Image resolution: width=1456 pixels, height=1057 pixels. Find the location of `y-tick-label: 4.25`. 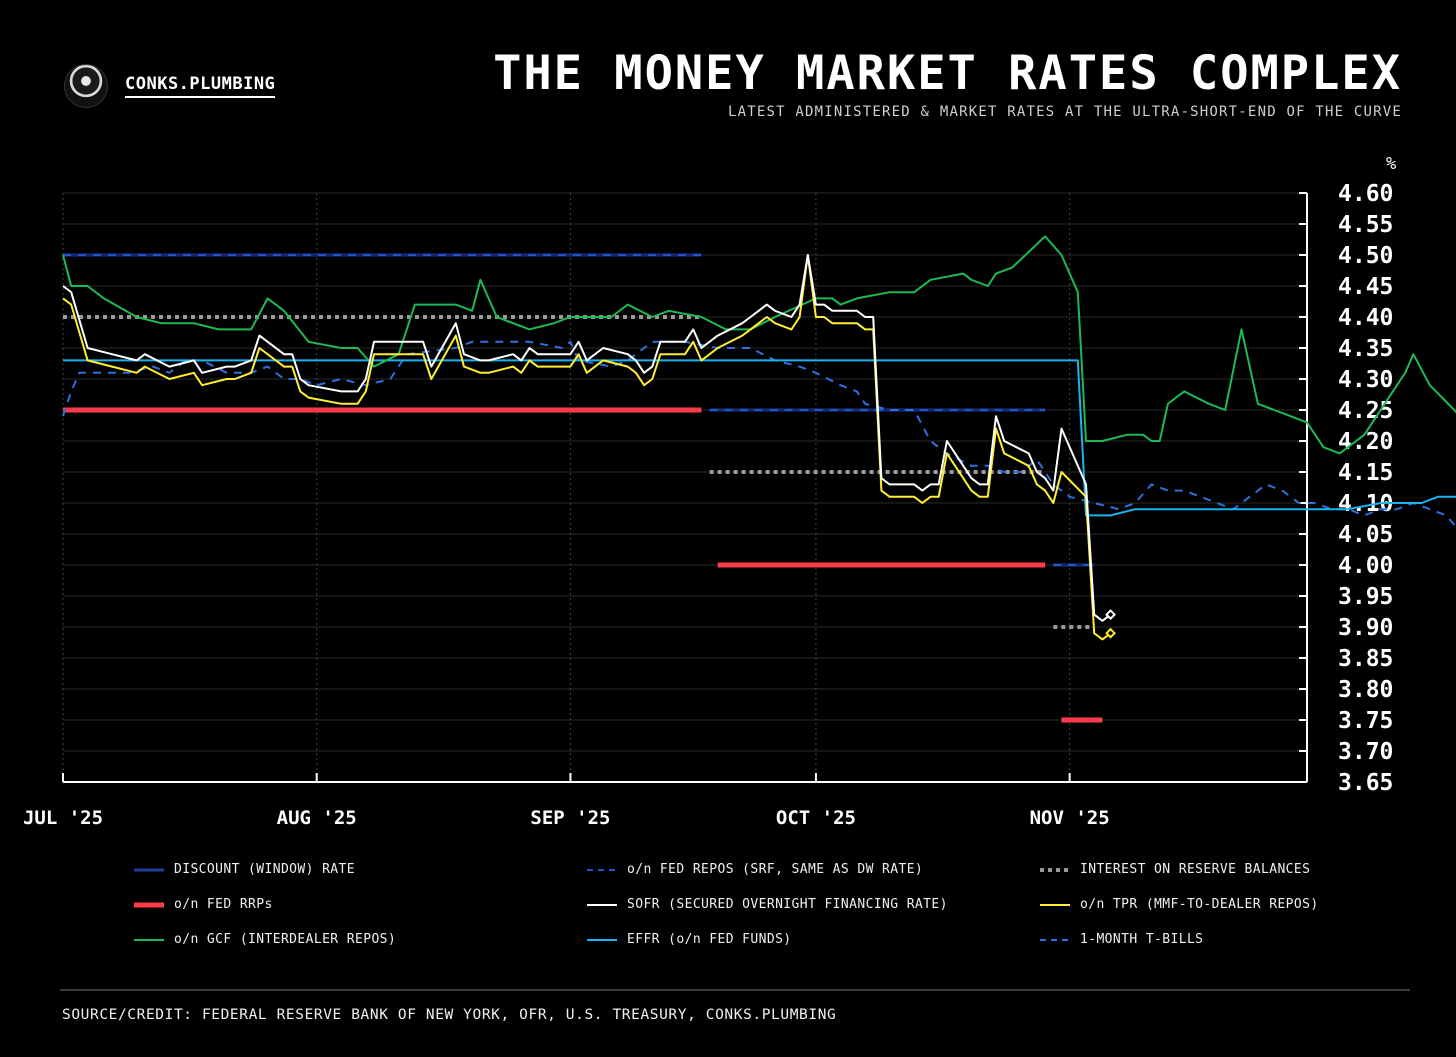

y-tick-label: 4.25 is located at coordinates (1365, 411).